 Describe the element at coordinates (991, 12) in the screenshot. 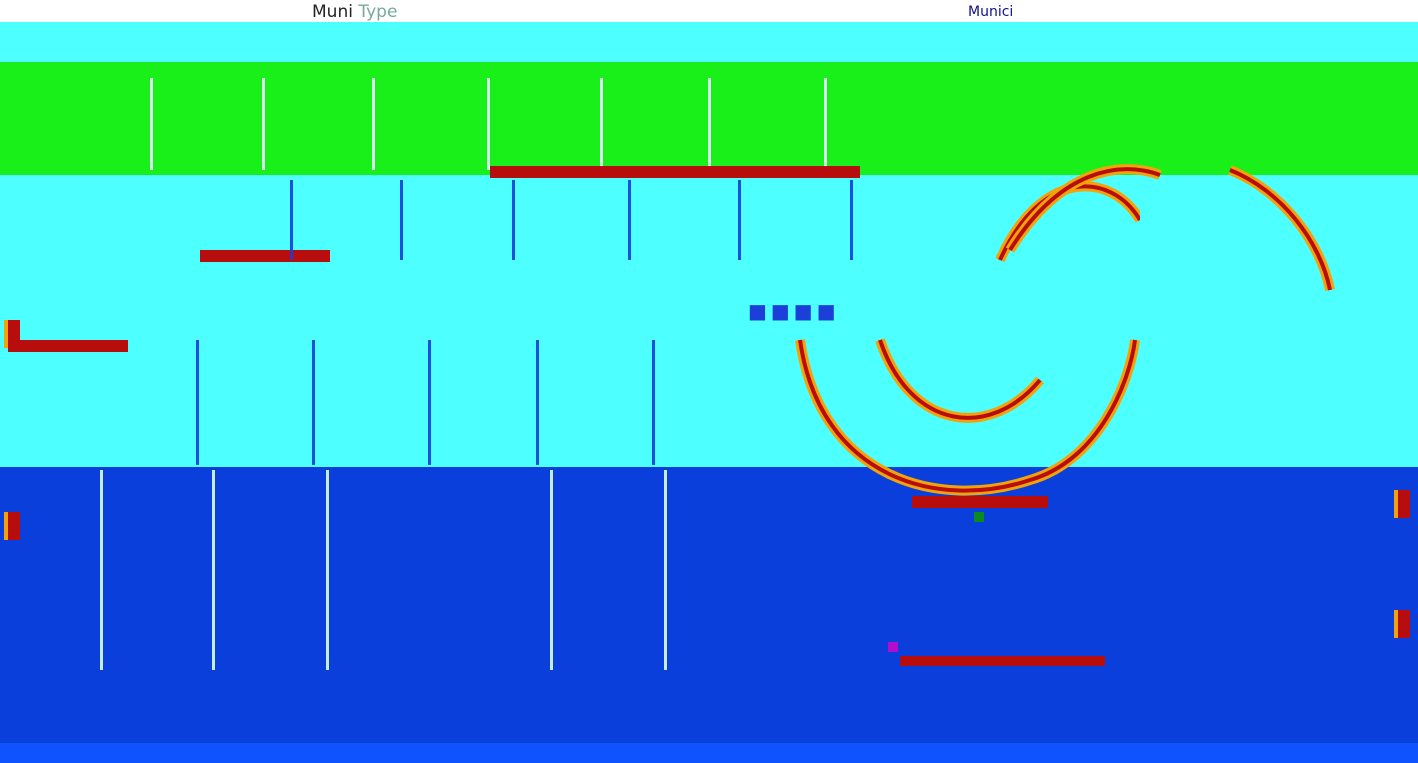

I see `top-link: Munici` at that location.